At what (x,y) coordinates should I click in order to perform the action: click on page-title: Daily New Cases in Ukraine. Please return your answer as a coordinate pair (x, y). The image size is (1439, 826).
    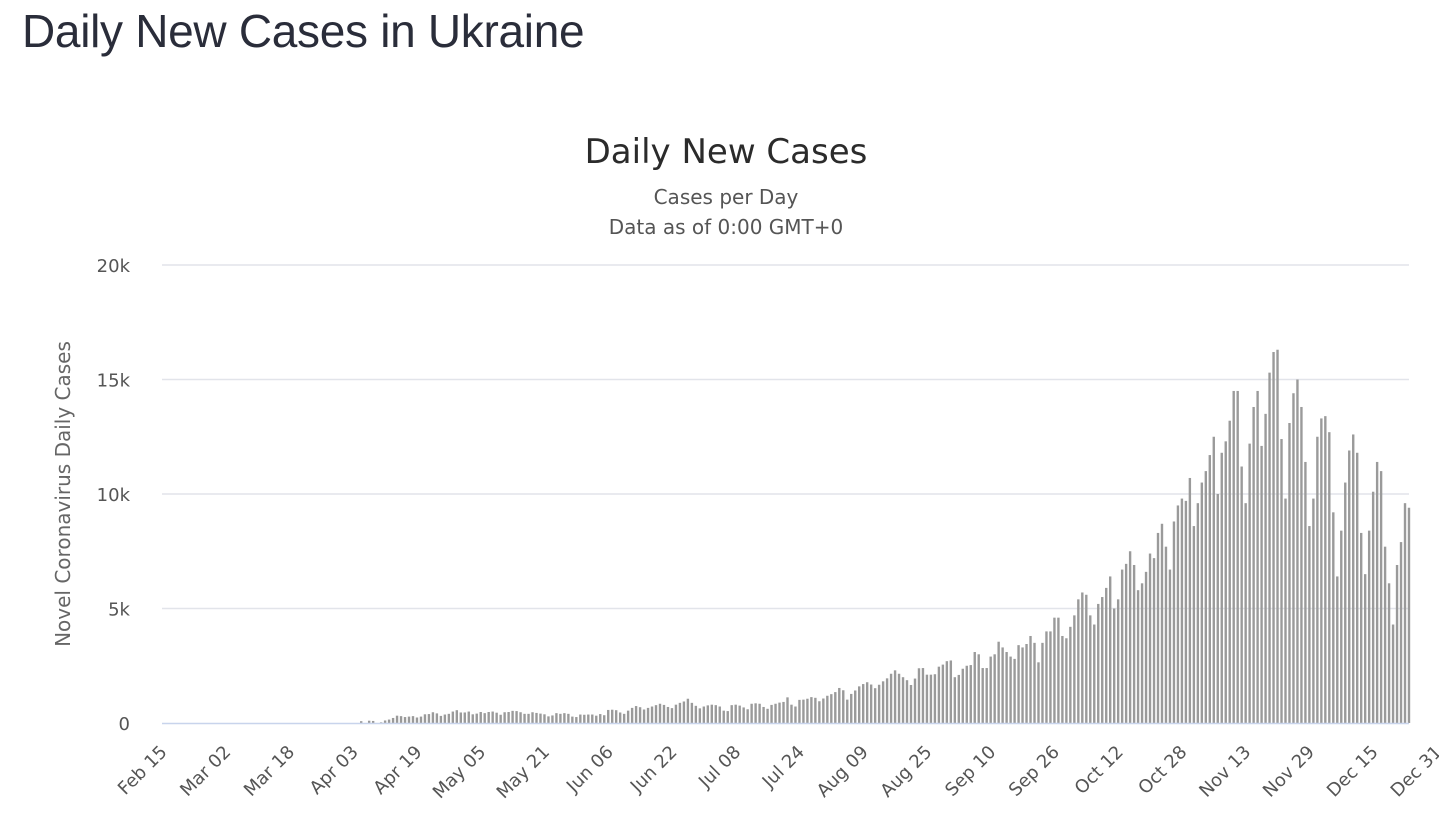
    Looking at the image, I should click on (303, 31).